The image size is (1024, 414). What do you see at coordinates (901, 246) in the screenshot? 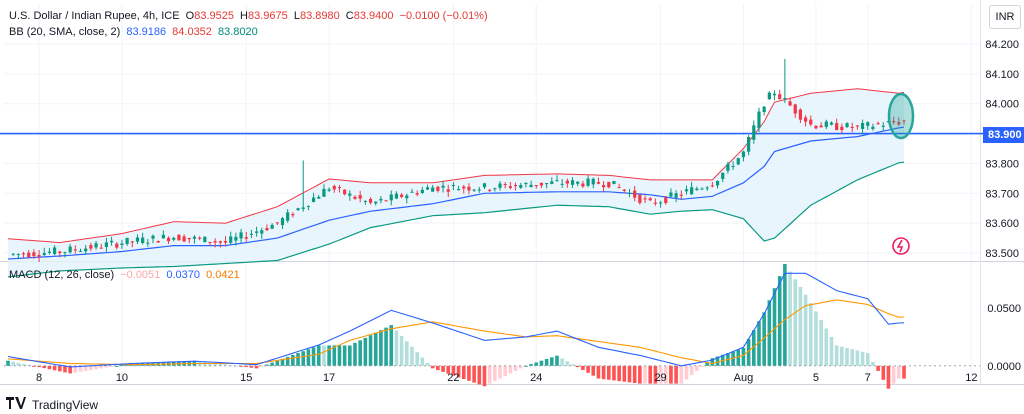
I see `alert-clock-icon` at bounding box center [901, 246].